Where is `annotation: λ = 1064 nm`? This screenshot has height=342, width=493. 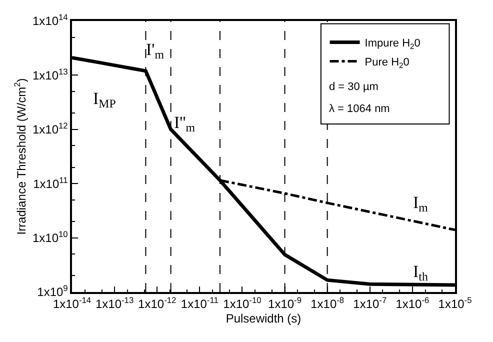
annotation: λ = 1064 nm is located at coordinates (359, 109).